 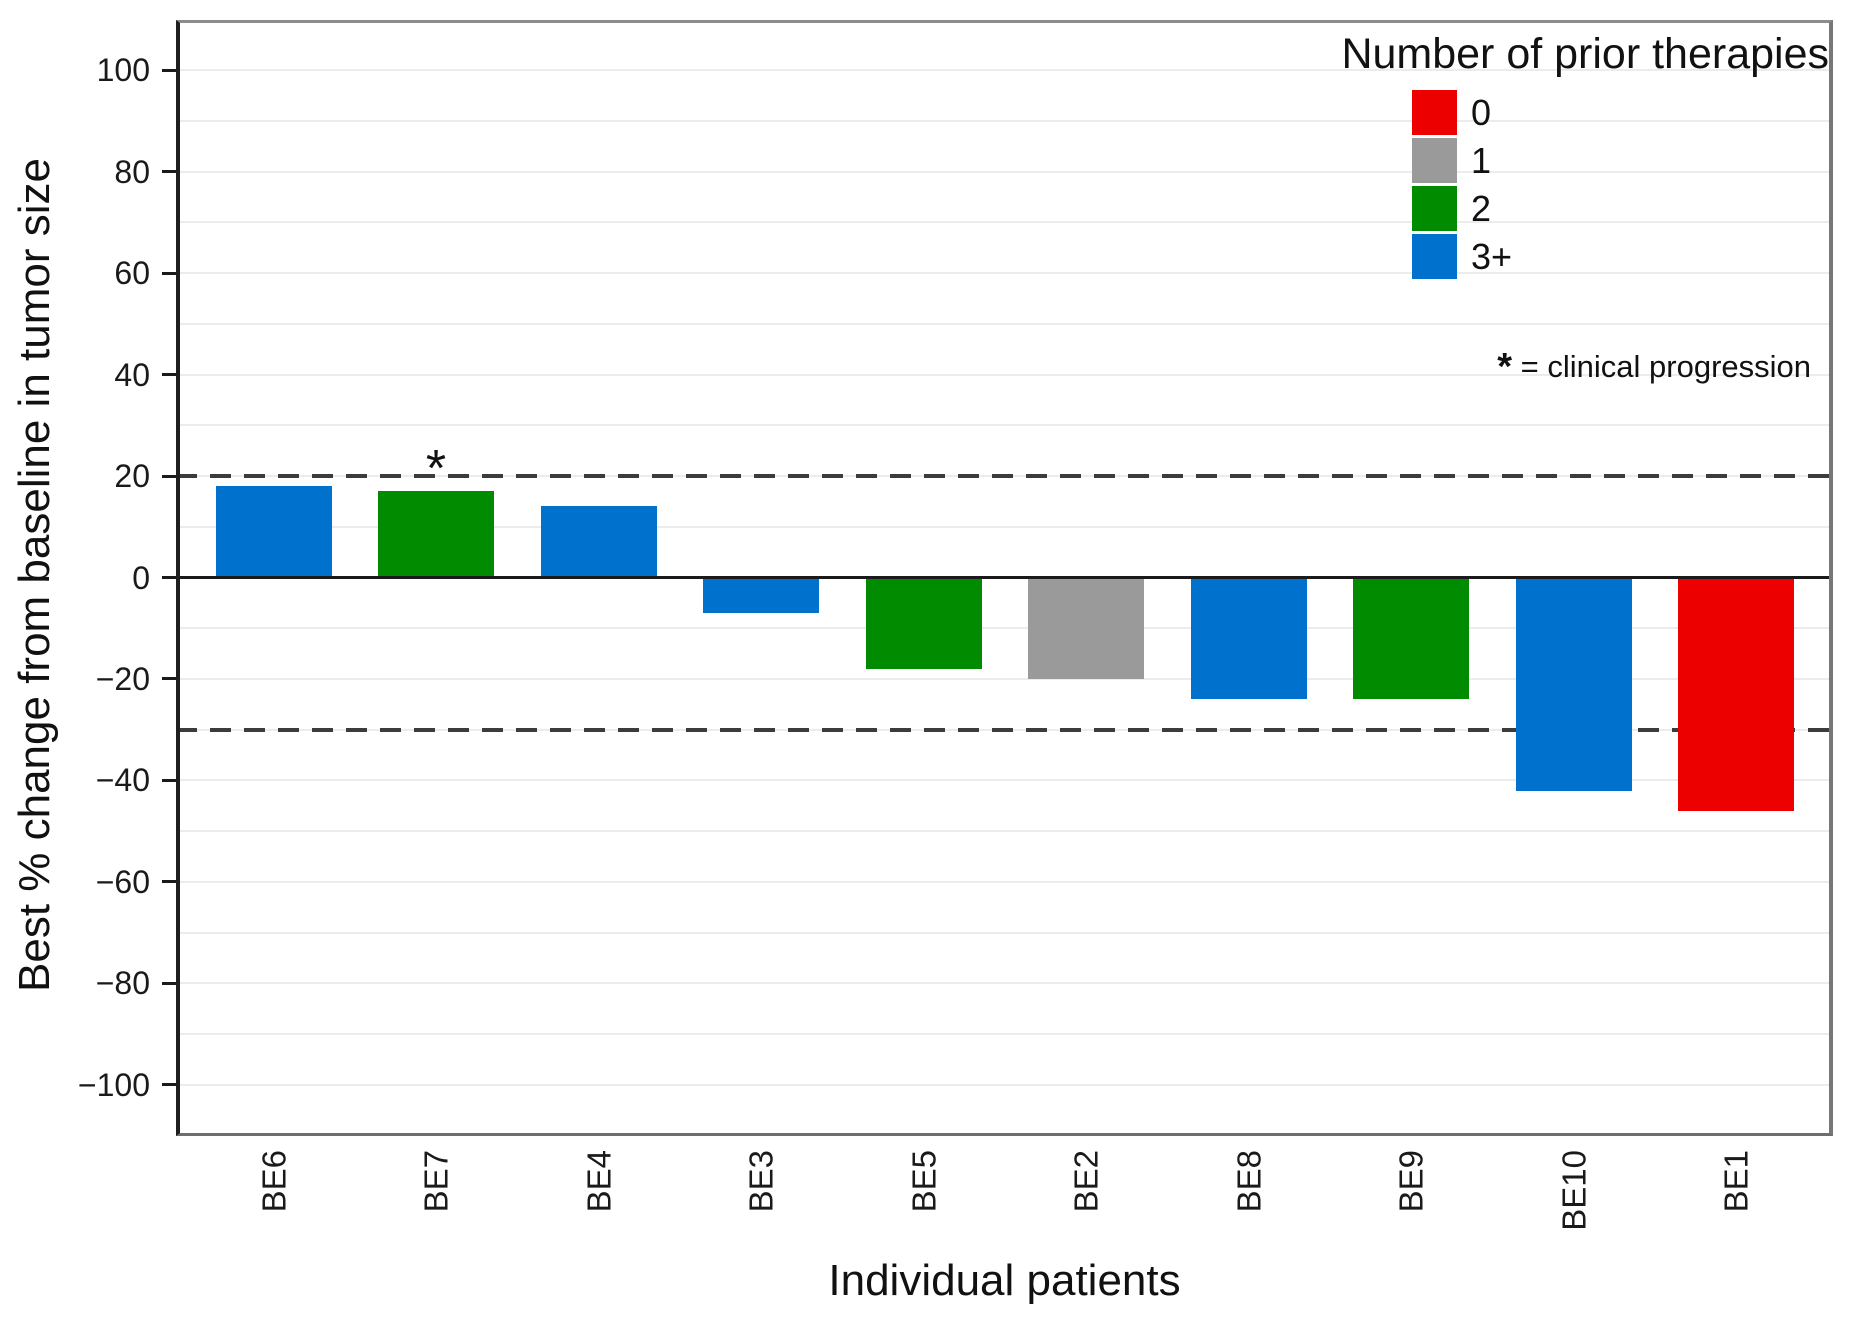 What do you see at coordinates (761, 595) in the screenshot?
I see `bar-BE3` at bounding box center [761, 595].